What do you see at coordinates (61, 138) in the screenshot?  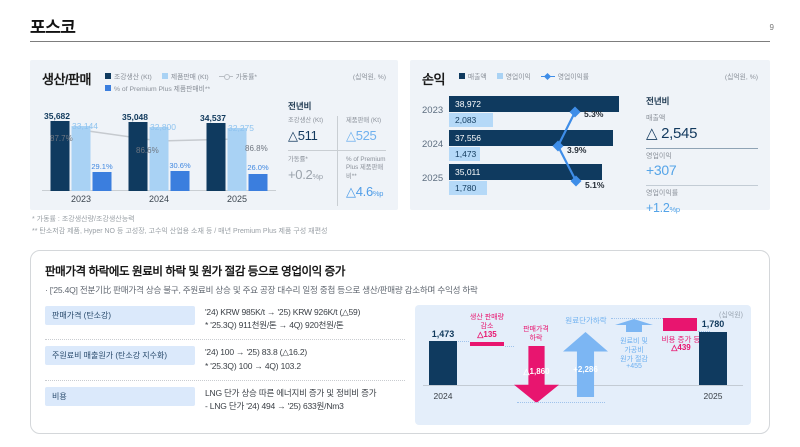 I see `utilization-value-2023: 87.7%` at bounding box center [61, 138].